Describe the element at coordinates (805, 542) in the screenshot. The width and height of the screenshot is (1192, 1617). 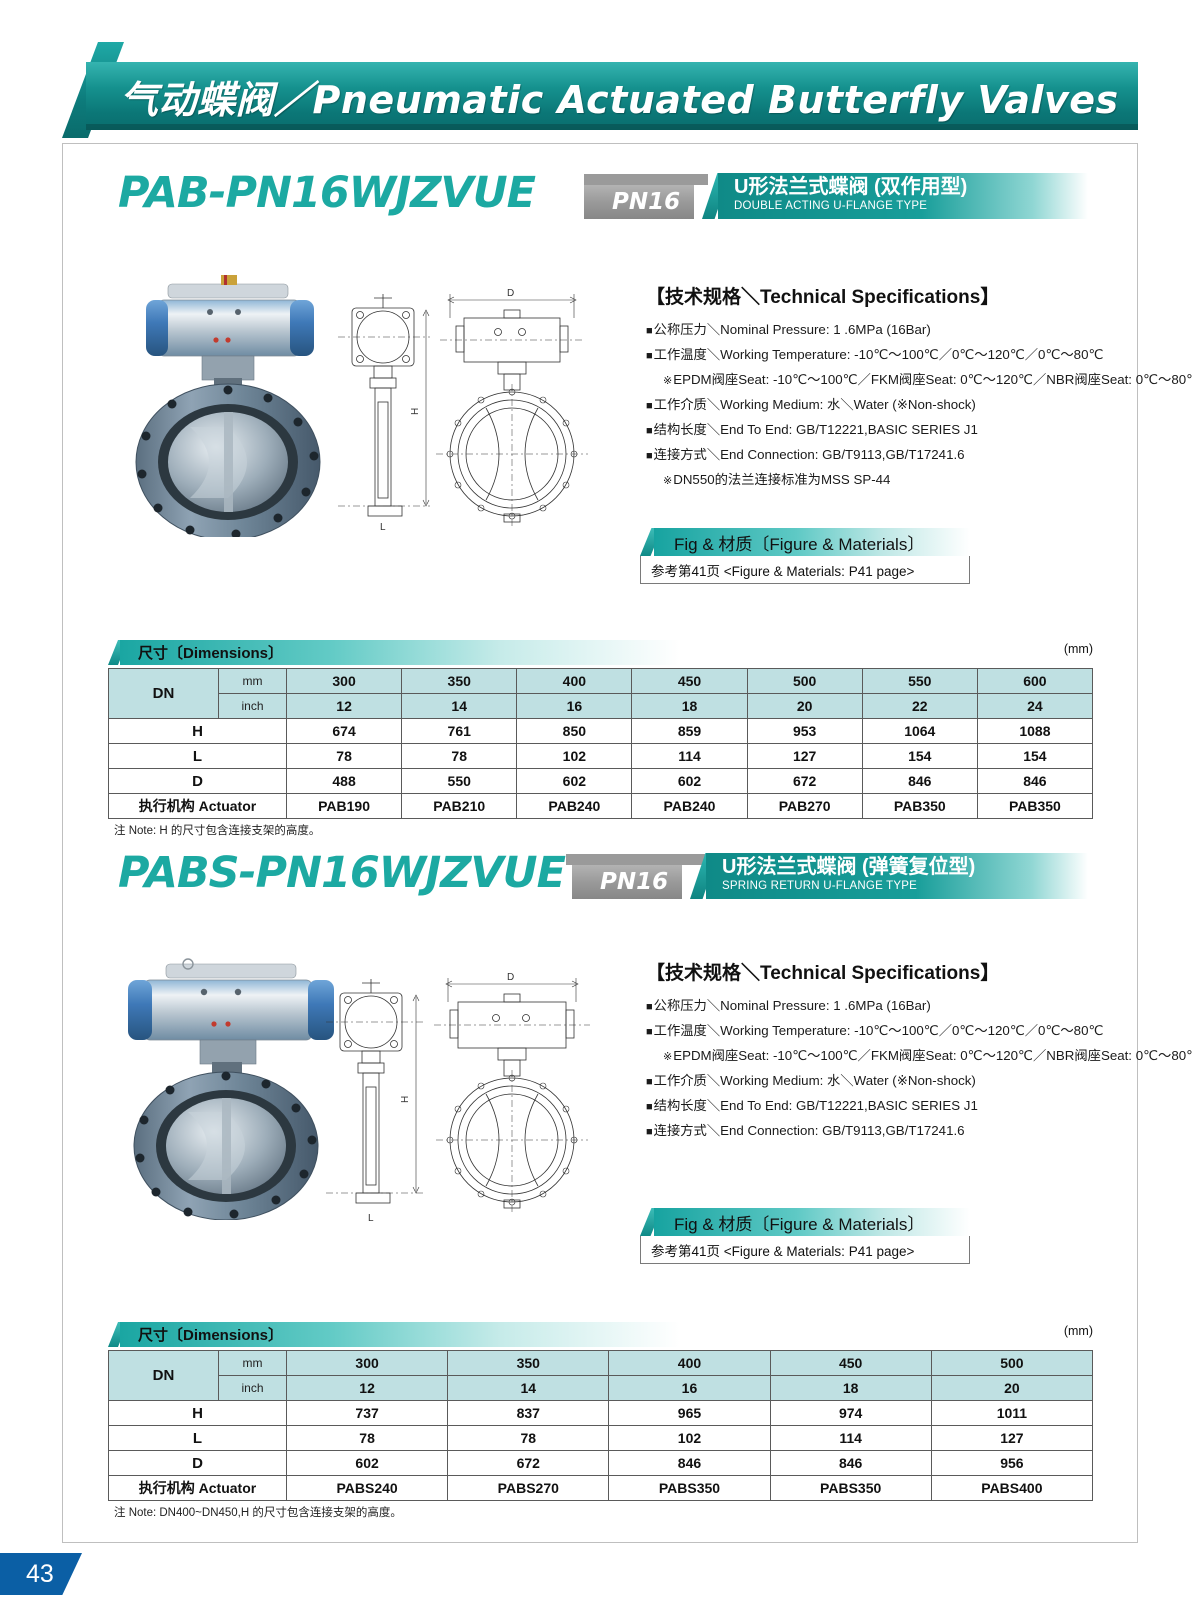
I see `fig-materials-header-1: Fig & 材质〔Figure & Materials〕` at that location.